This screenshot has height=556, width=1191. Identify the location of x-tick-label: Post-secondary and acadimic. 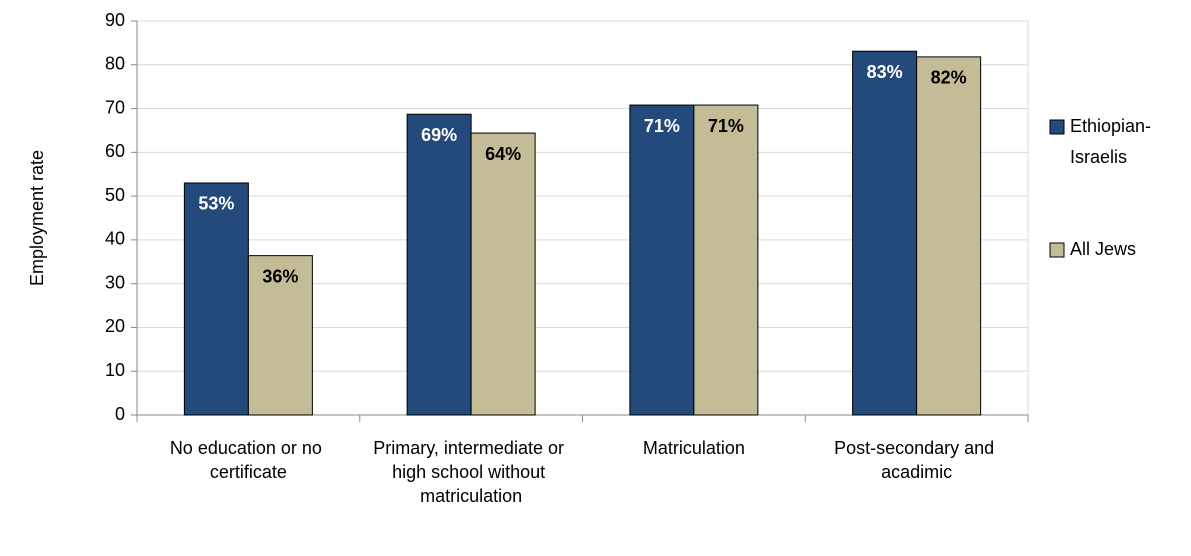
(916, 460).